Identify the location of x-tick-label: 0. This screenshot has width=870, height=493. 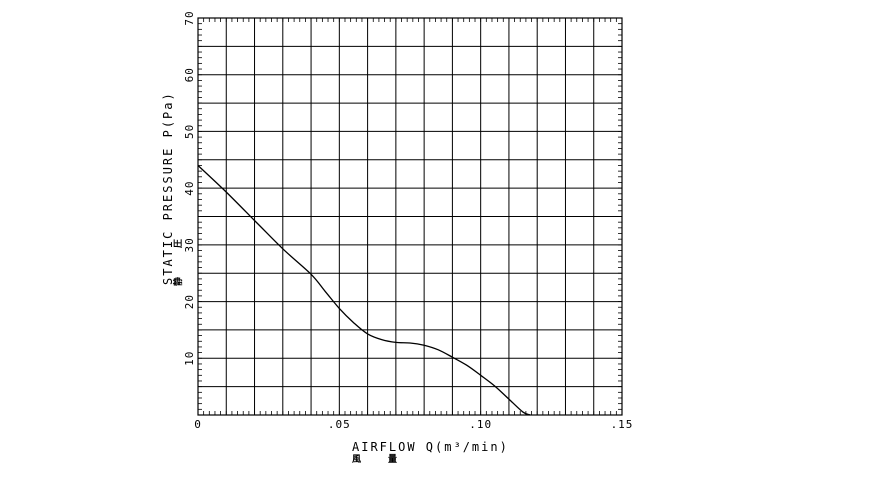
(198, 424).